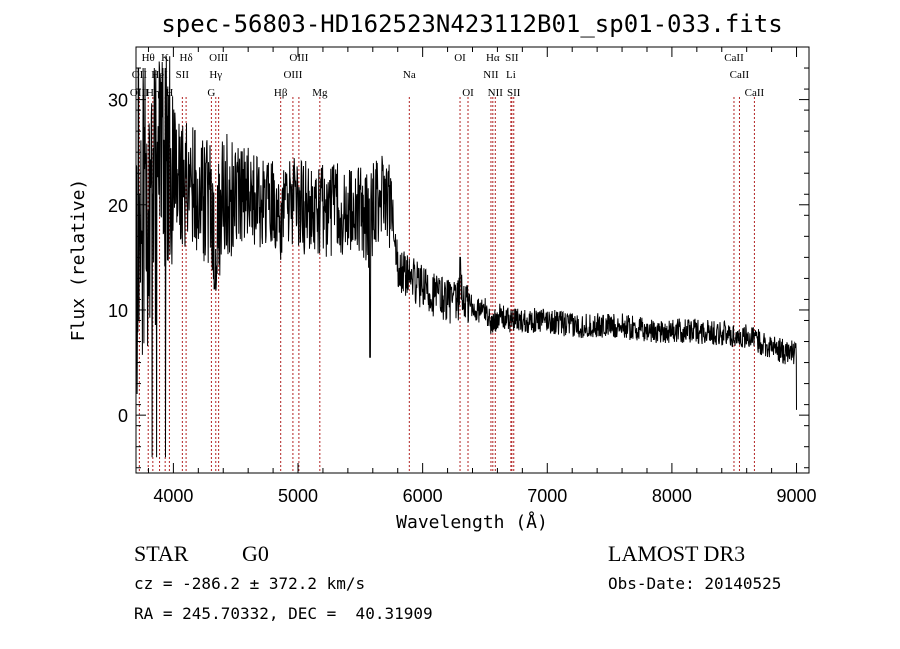 The height and width of the screenshot is (649, 900). Describe the element at coordinates (118, 311) in the screenshot. I see `y-tick-label: 10` at that location.